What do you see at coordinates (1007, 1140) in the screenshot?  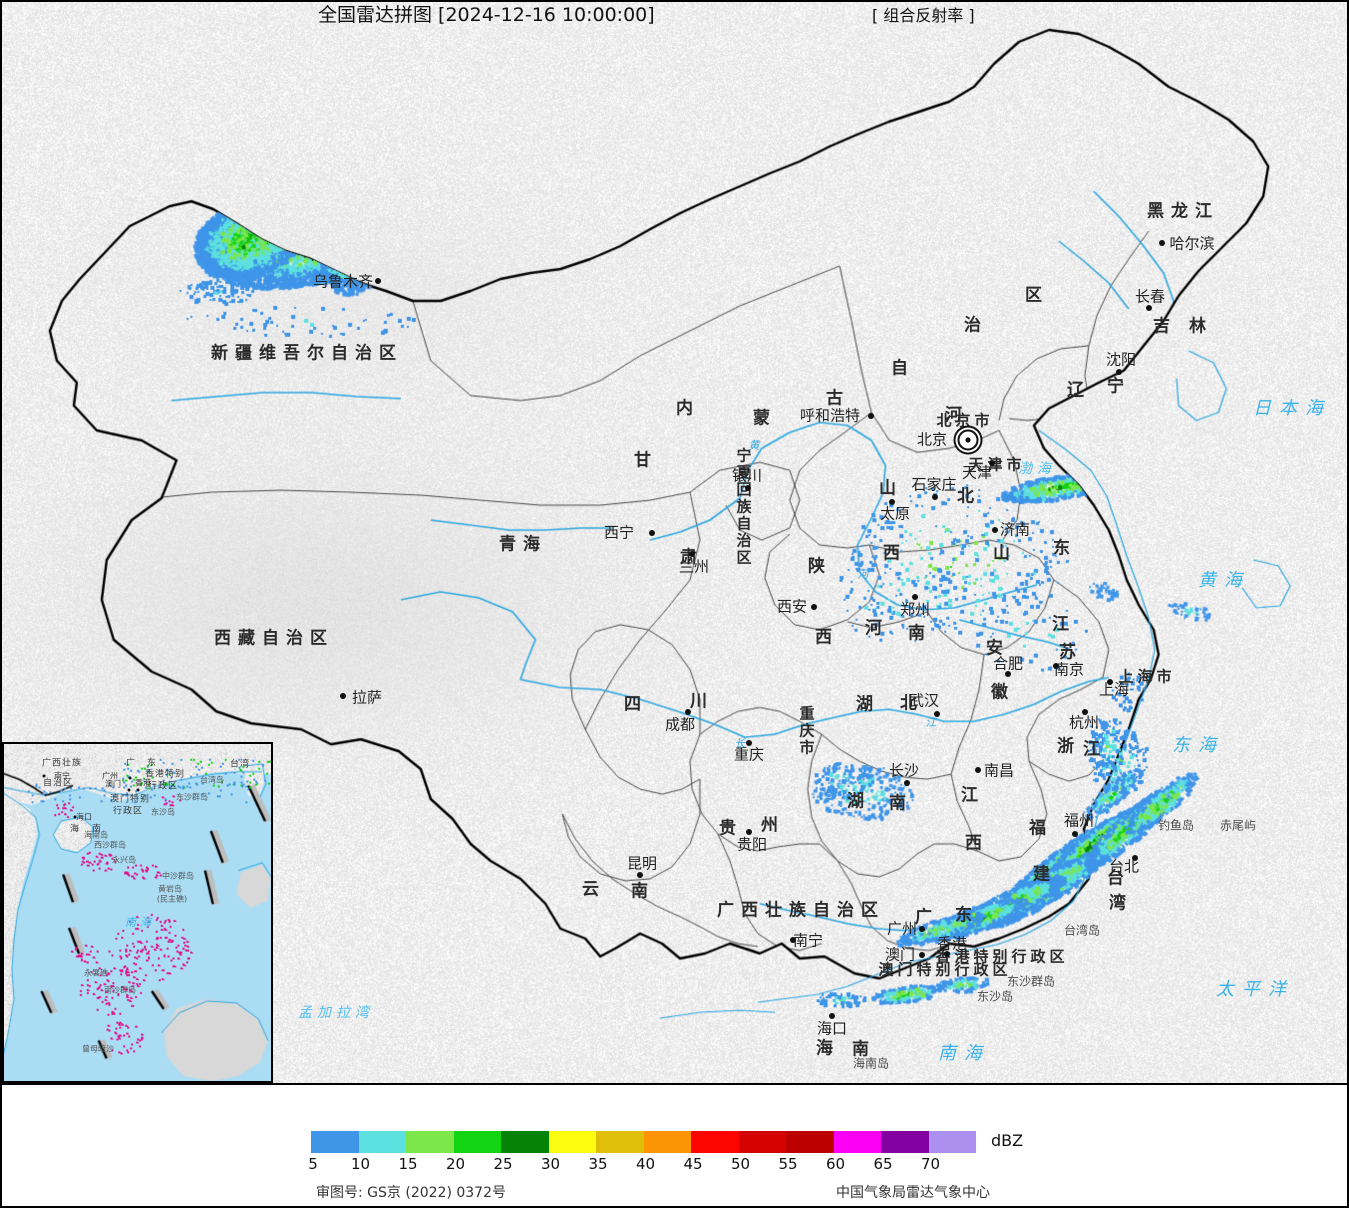 I see `colorbar-unit-label: dBZ` at bounding box center [1007, 1140].